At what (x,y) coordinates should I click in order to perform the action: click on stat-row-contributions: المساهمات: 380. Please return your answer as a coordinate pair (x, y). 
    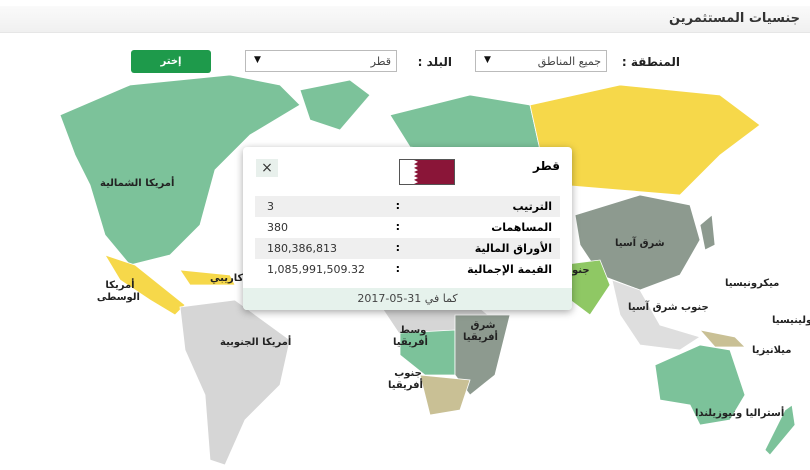
    Looking at the image, I should click on (407, 227).